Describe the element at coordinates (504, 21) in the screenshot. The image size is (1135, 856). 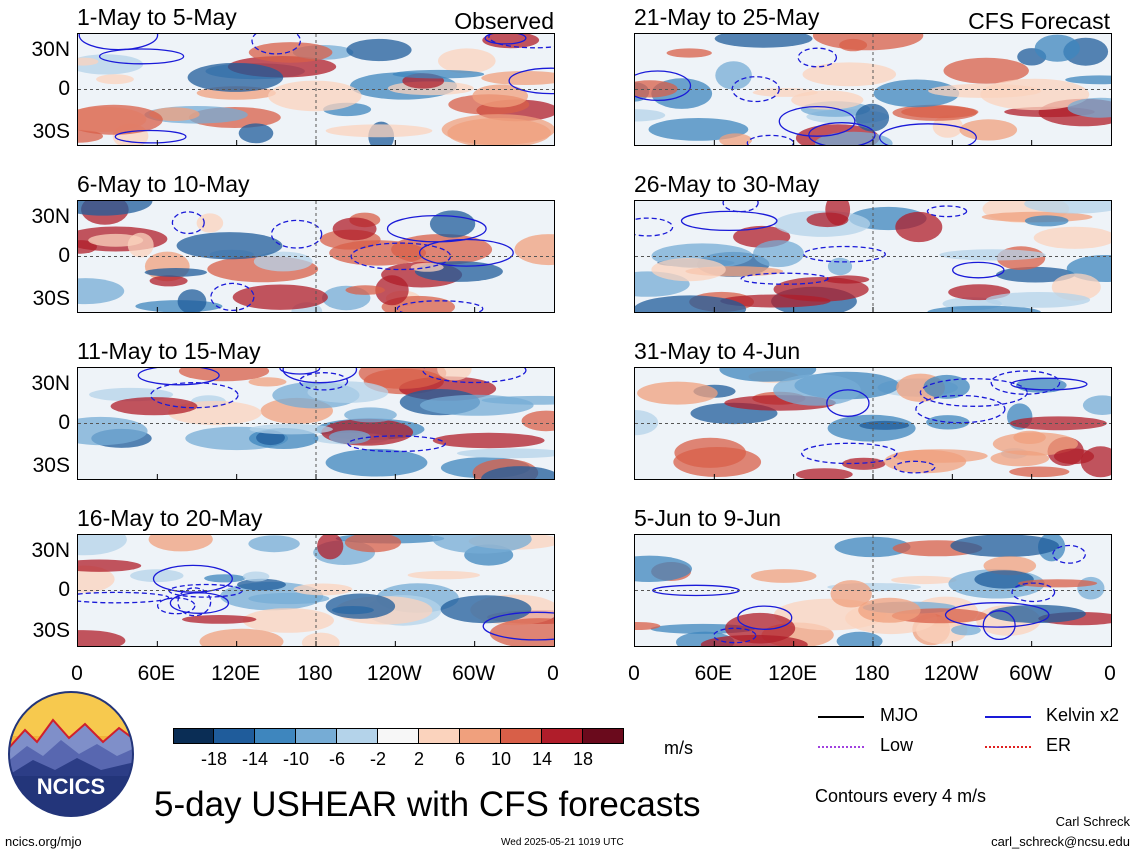
I see `observed-label: Observed` at that location.